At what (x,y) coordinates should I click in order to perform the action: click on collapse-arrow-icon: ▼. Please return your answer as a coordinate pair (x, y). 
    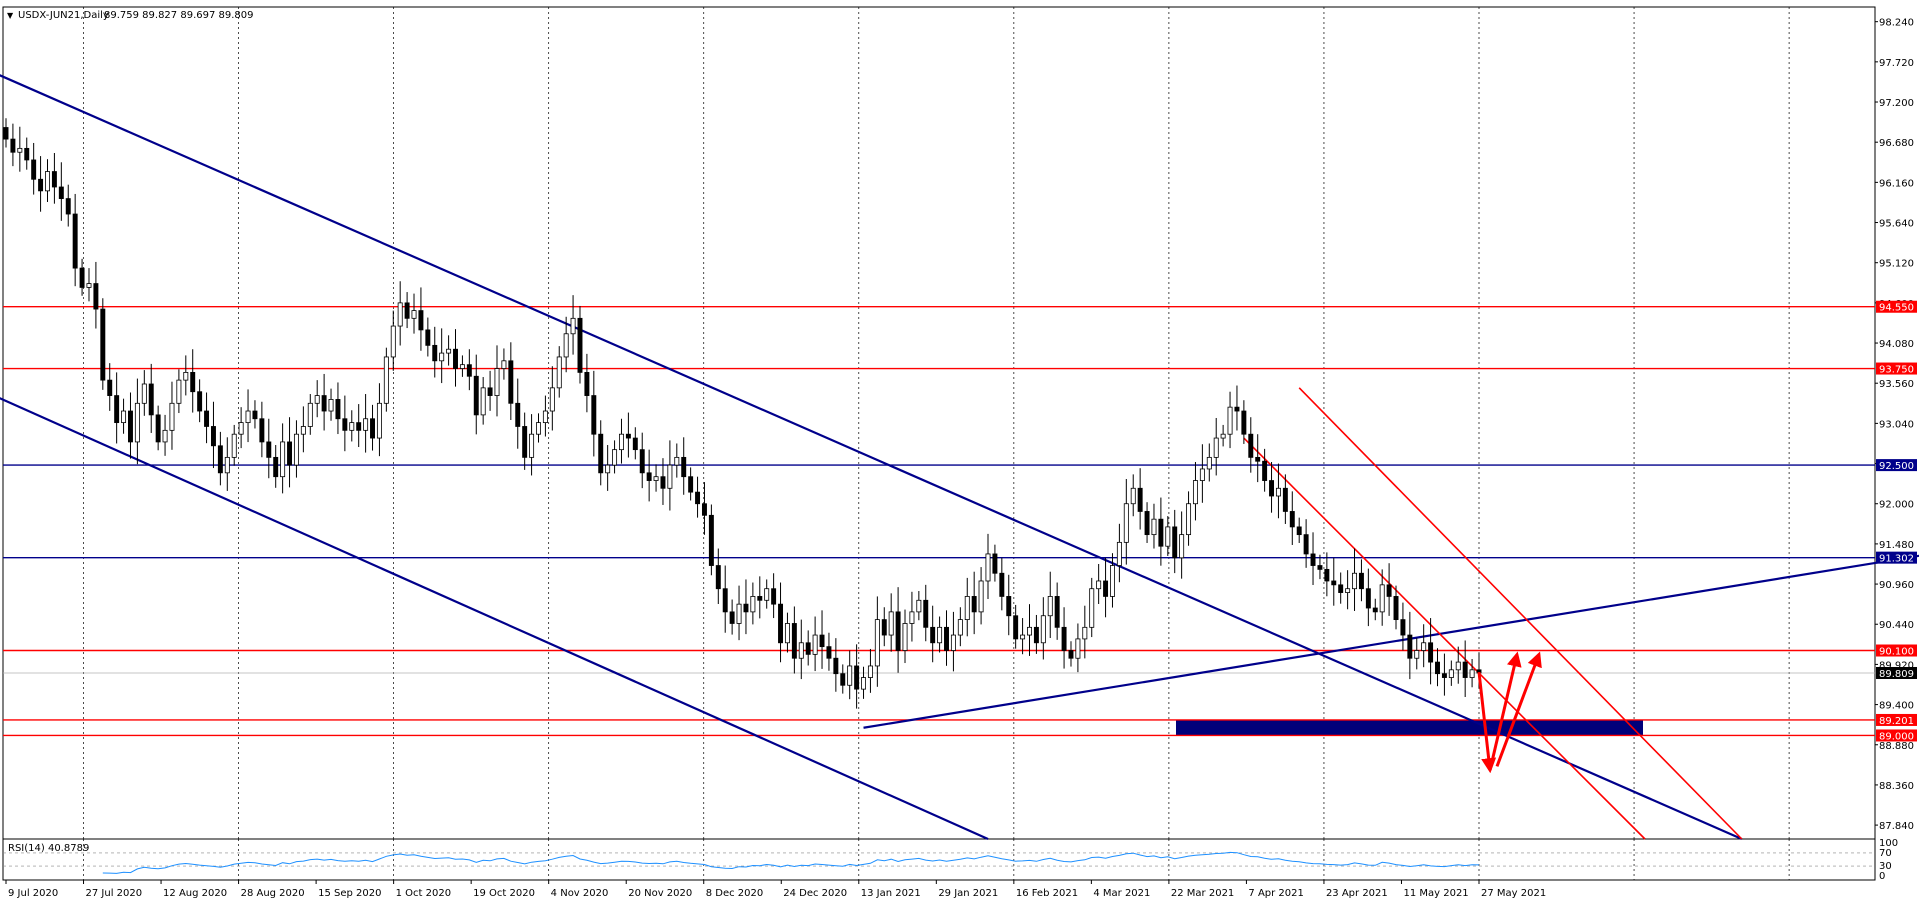
    Looking at the image, I should click on (10, 15).